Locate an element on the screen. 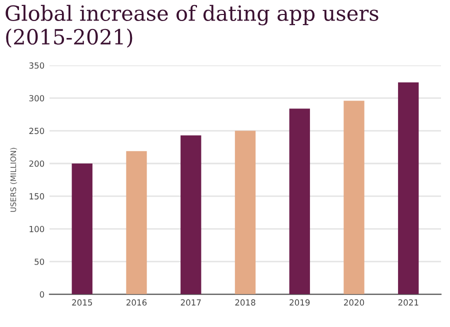 Image resolution: width=450 pixels, height=327 pixels. chart-title: Global increase of dating app users (2015-2021) is located at coordinates (192, 26).